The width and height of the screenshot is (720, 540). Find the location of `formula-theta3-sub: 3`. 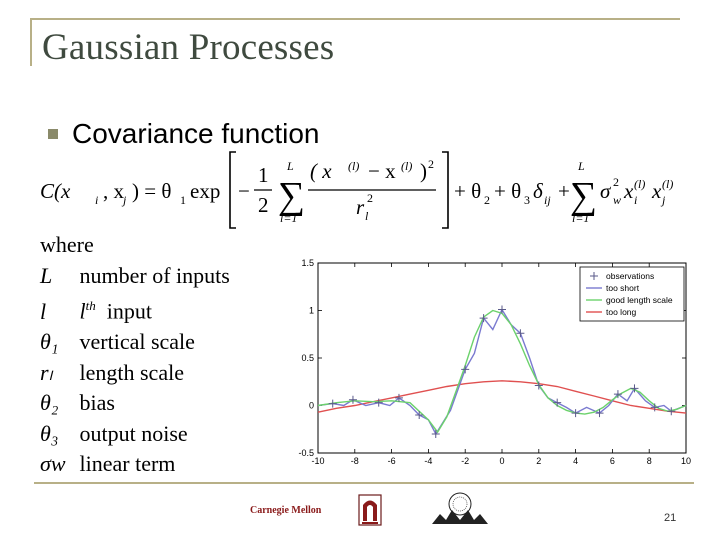

formula-theta3-sub: 3 is located at coordinates (527, 200).